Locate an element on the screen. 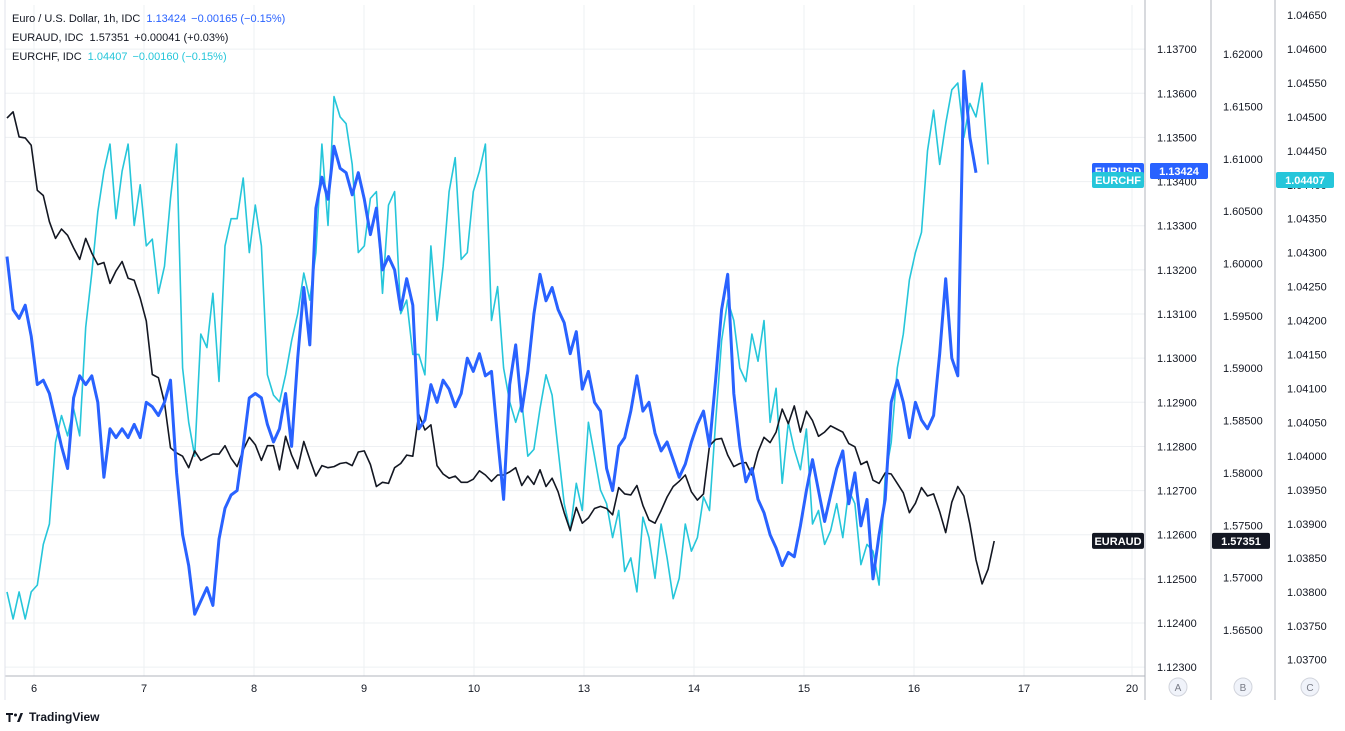  y-tick-label: 1.13300 is located at coordinates (1177, 227).